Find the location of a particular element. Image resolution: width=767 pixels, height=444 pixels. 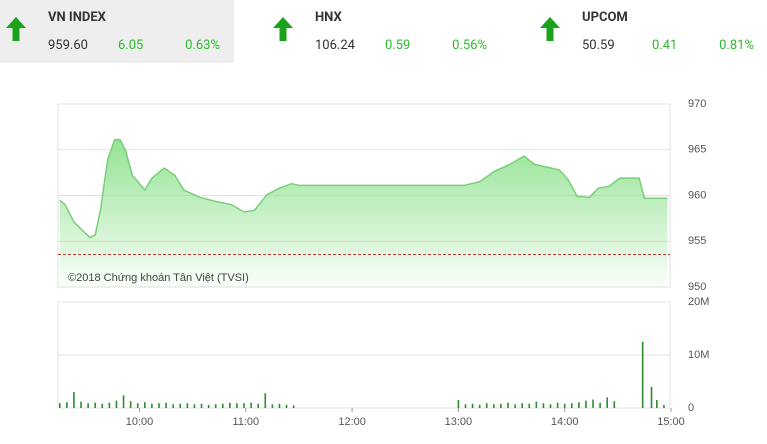

y-tick-label: 950 is located at coordinates (697, 287).